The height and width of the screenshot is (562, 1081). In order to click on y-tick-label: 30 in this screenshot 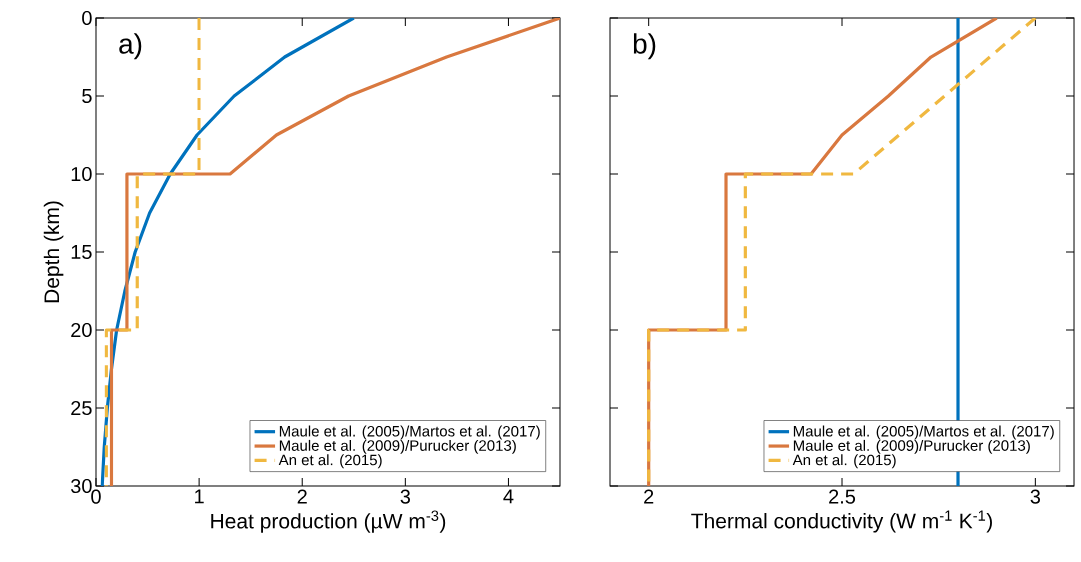, I will do `click(81, 486)`.